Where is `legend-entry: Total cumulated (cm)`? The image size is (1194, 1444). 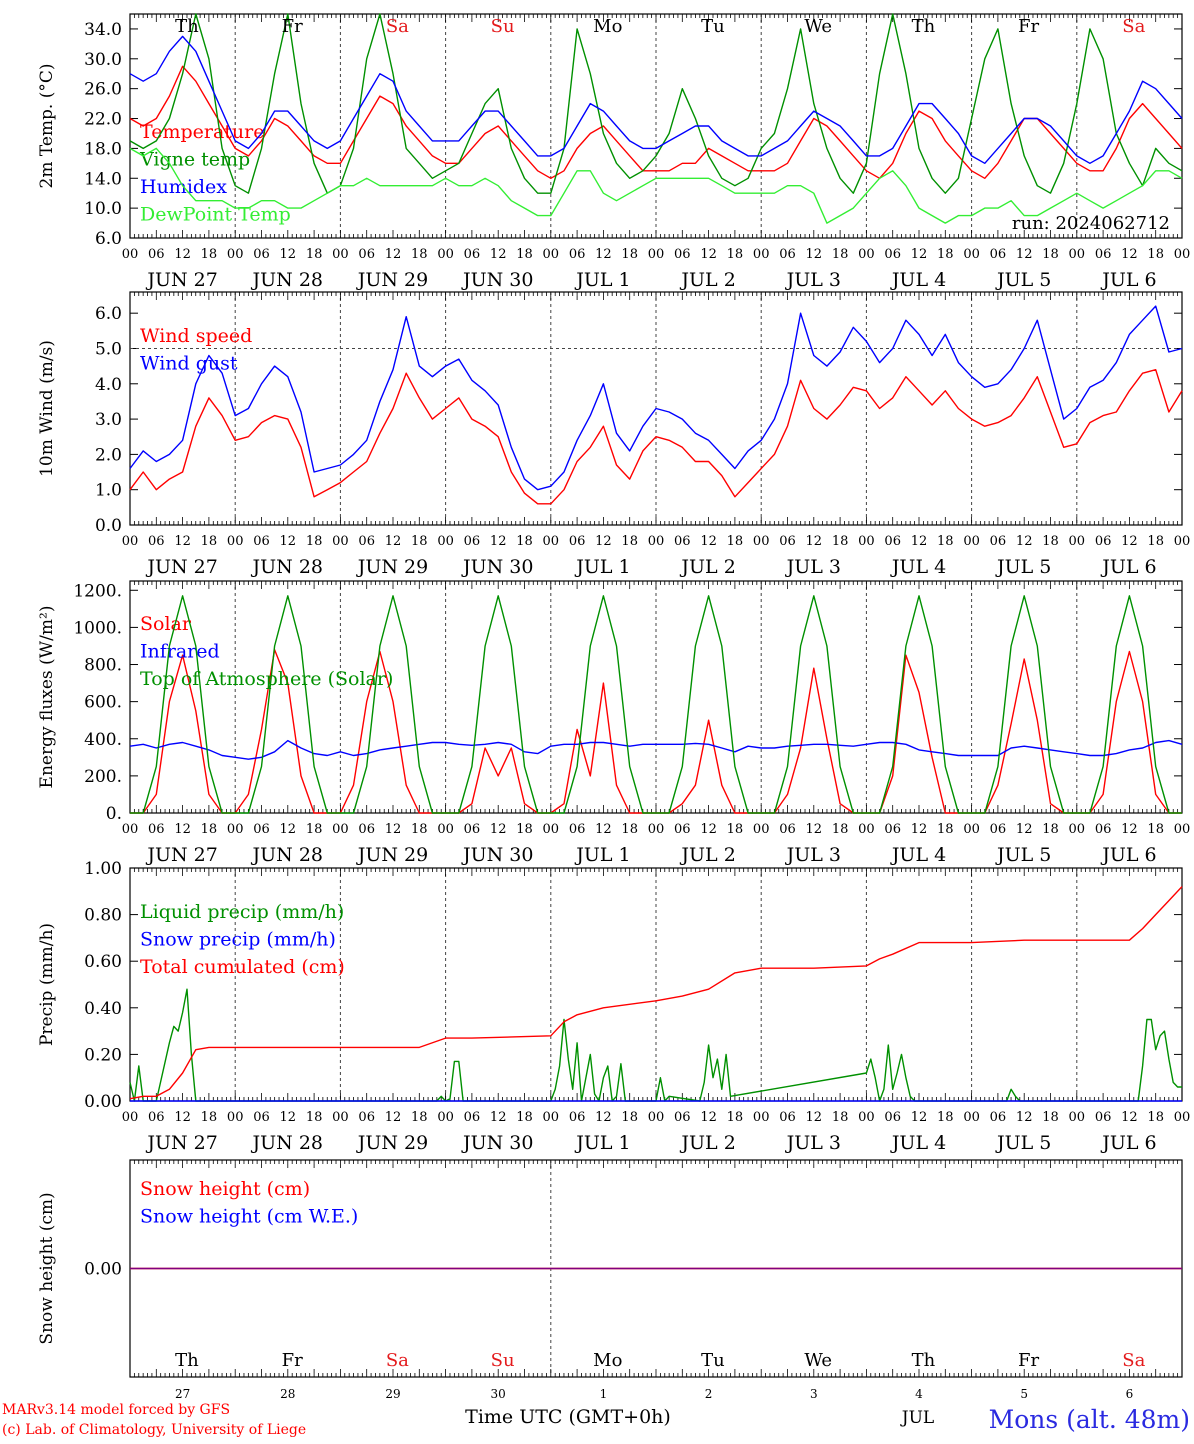
legend-entry: Total cumulated (cm) is located at coordinates (242, 967).